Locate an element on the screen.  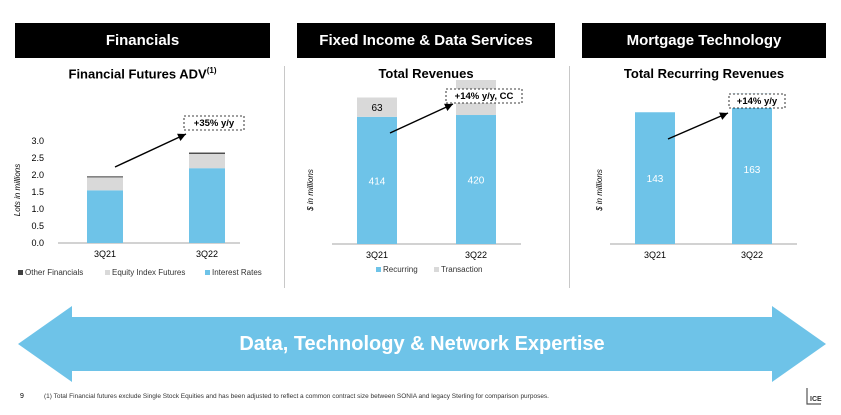
ytick-0-4: 2.0 is located at coordinates (37, 175).